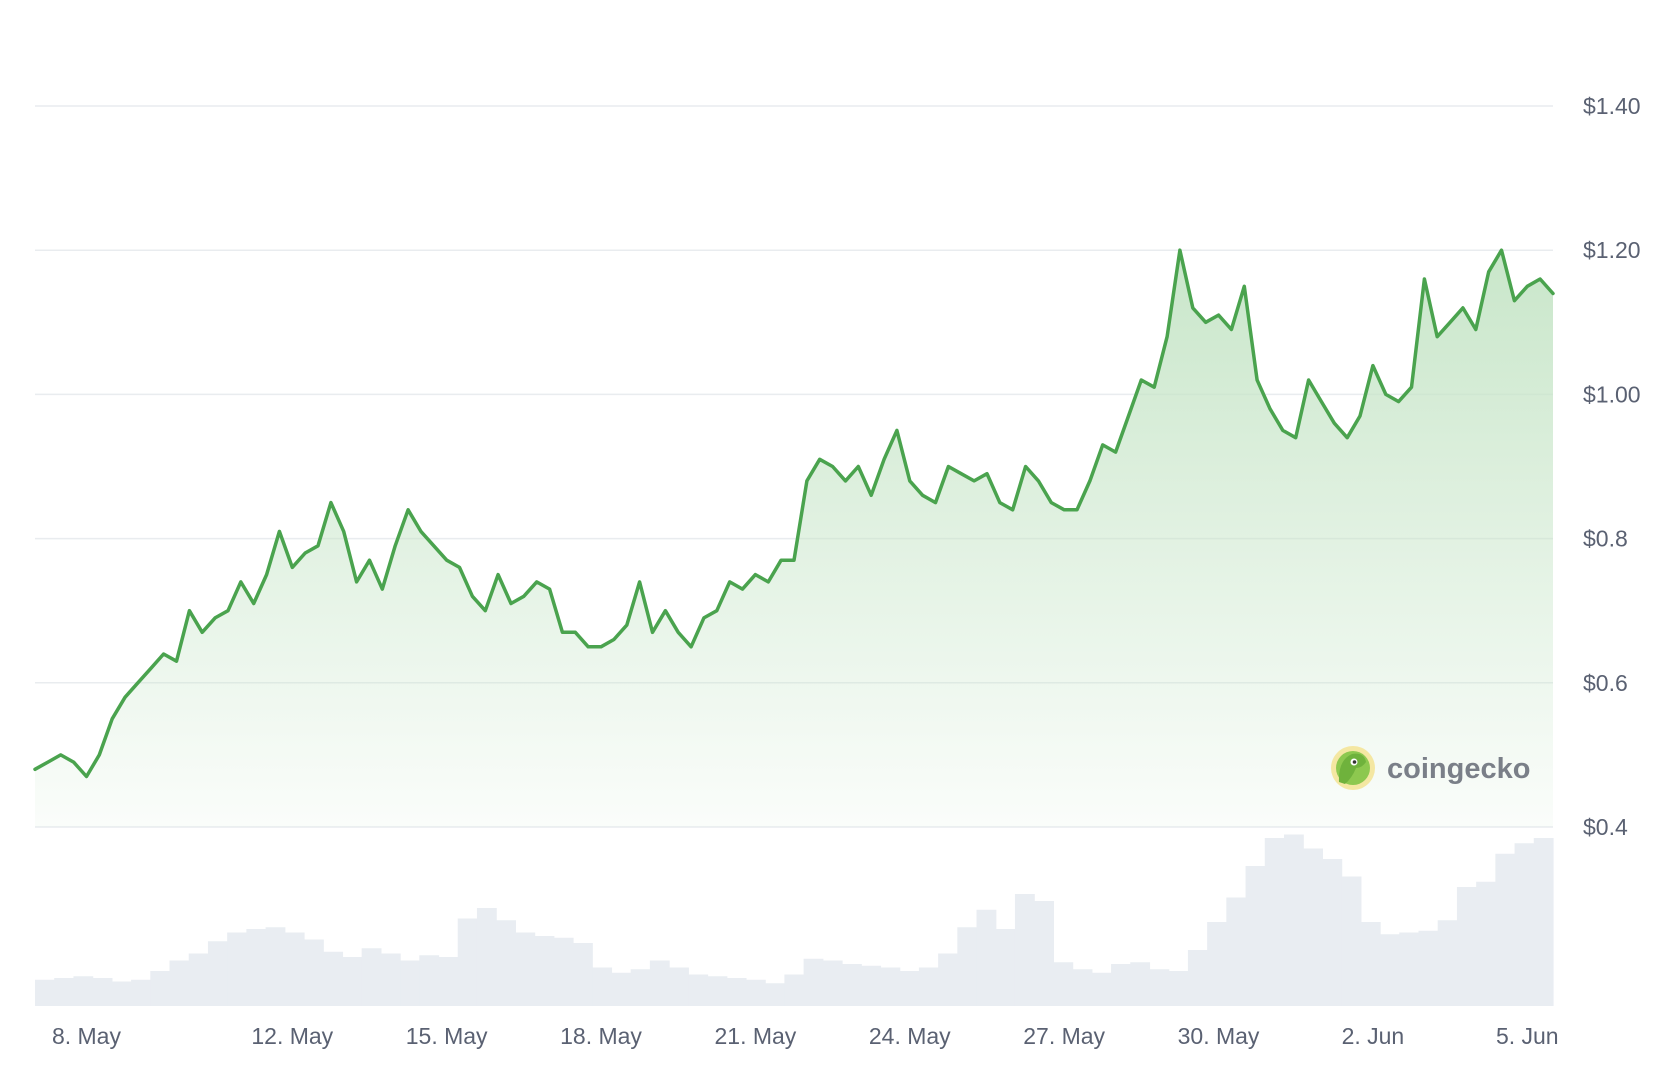  I want to click on x-tick-label: 18. May, so click(601, 1036).